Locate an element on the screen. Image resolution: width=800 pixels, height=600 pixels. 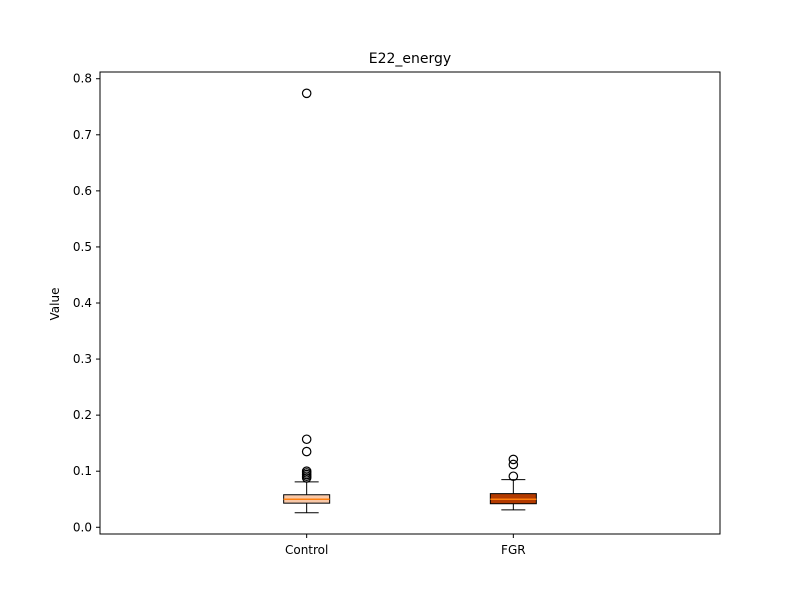
y-tick-label: 0.5 is located at coordinates (82, 247).